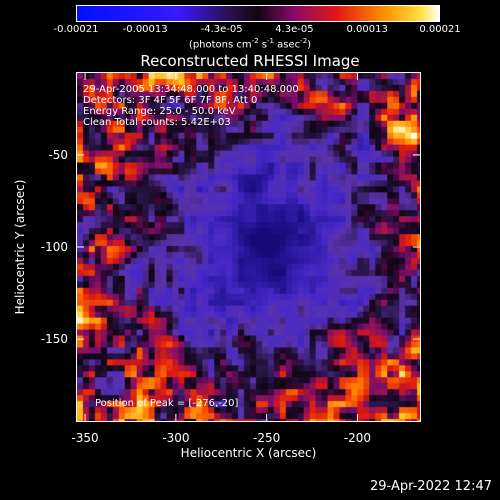  Describe the element at coordinates (255, 41) in the screenshot. I see `units-exp1: -2` at that location.